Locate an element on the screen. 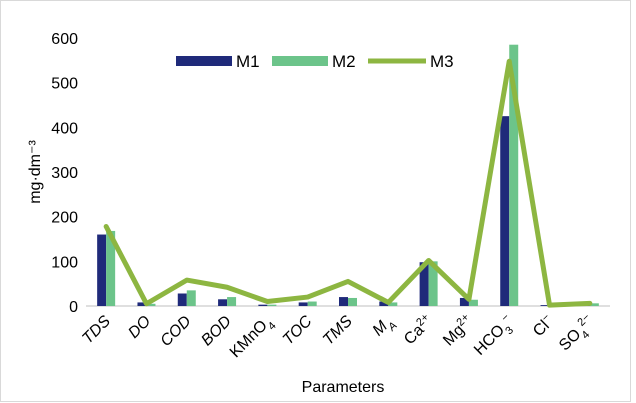  legend-label: M3 is located at coordinates (442, 61).